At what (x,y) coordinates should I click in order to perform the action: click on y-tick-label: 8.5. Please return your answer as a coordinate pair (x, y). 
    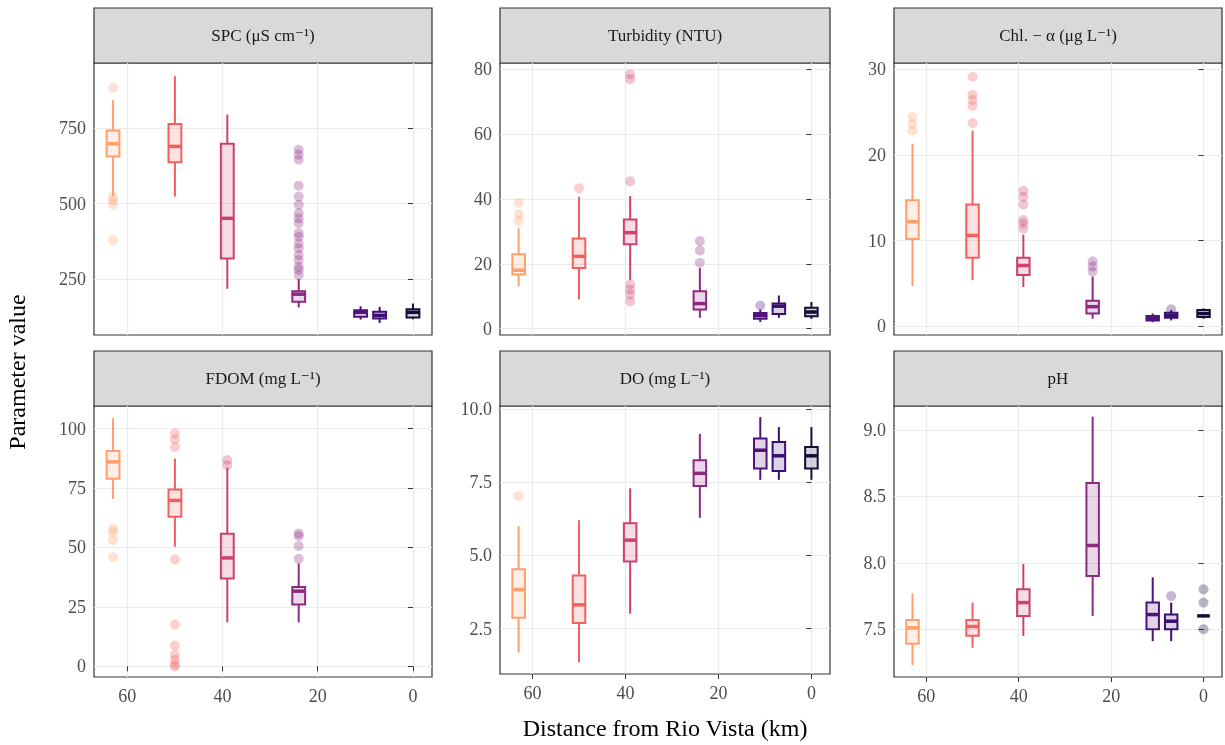
    Looking at the image, I should click on (874, 496).